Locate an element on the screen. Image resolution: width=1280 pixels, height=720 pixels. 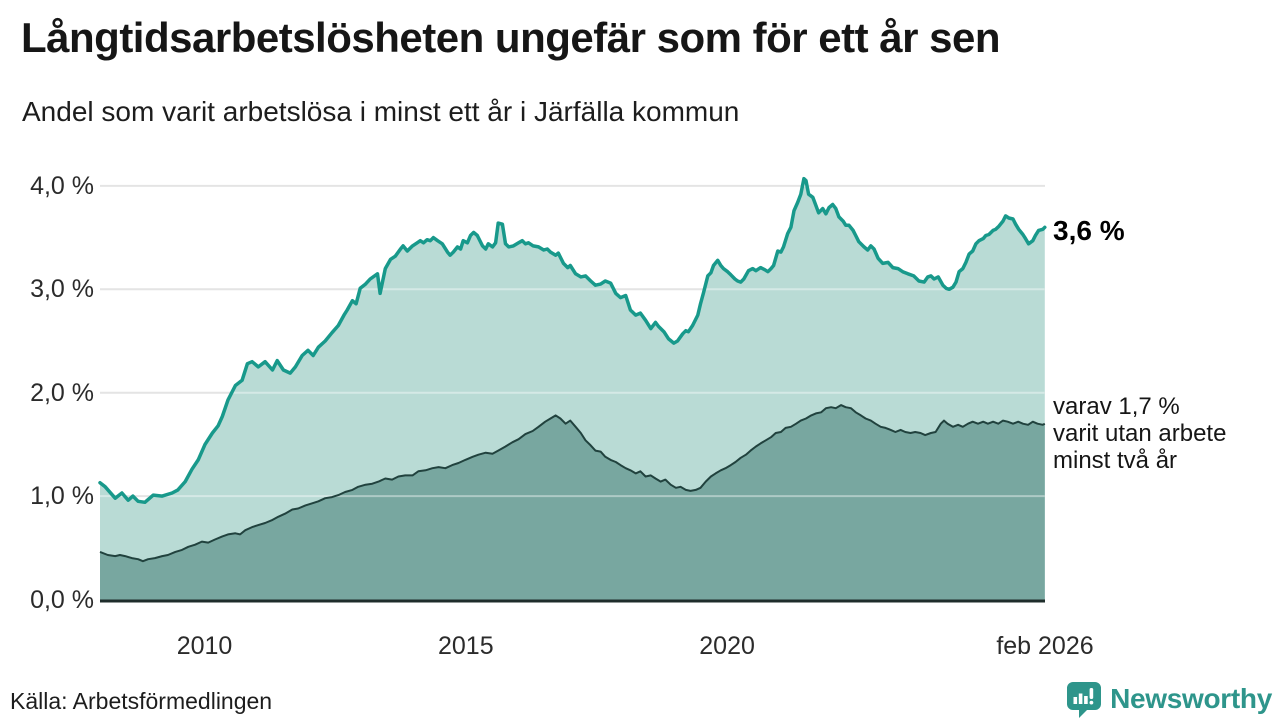
x-tick-label: 2015 is located at coordinates (466, 646).